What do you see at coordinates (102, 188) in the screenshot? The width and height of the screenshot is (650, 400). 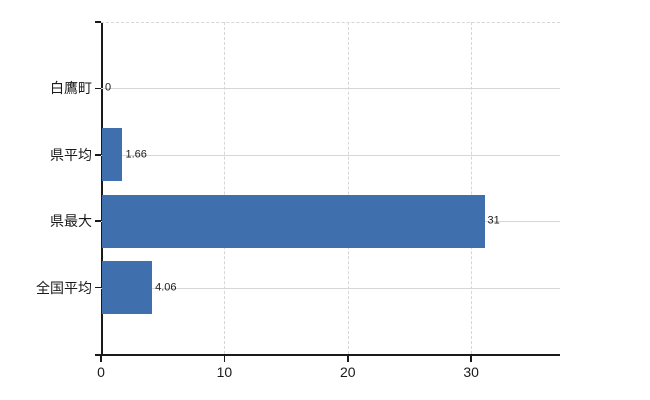 I see `y-axis-line` at bounding box center [102, 188].